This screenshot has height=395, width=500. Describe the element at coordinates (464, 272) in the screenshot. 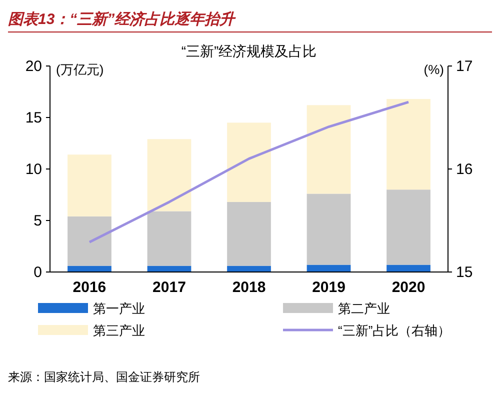

I see `y2-tick-label: 15` at that location.